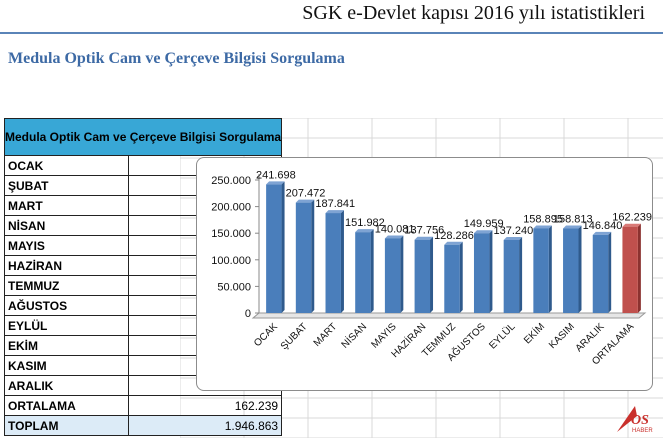  Describe the element at coordinates (66, 345) in the screenshot. I see `row-label: EKİM` at that location.